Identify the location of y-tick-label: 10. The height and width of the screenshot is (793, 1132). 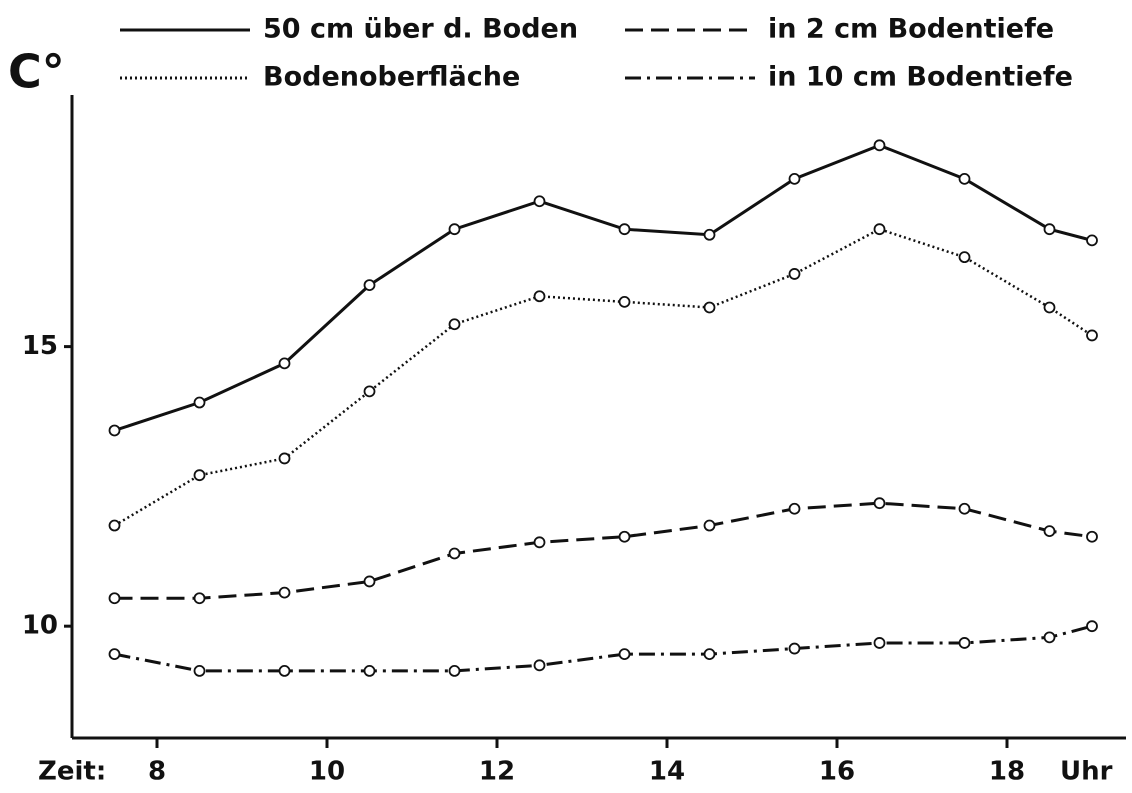
(40, 626).